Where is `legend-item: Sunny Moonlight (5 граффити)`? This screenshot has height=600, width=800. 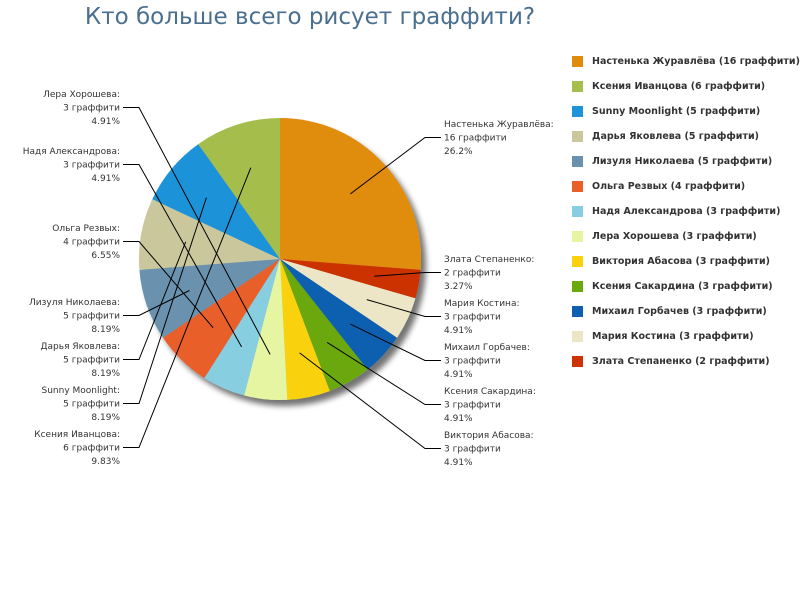
legend-item: Sunny Moonlight (5 граффити) is located at coordinates (686, 117).